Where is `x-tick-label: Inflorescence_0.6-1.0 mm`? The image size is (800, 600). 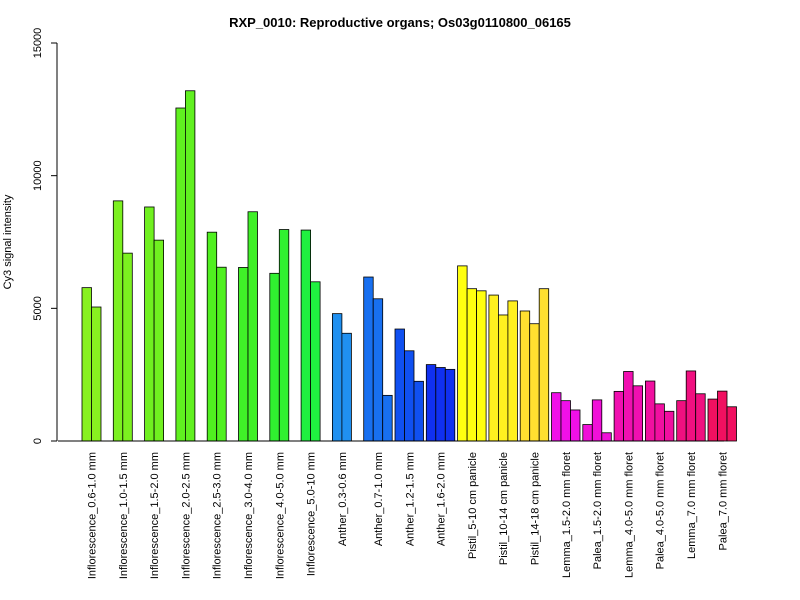 x-tick-label: Inflorescence_0.6-1.0 mm is located at coordinates (93, 515).